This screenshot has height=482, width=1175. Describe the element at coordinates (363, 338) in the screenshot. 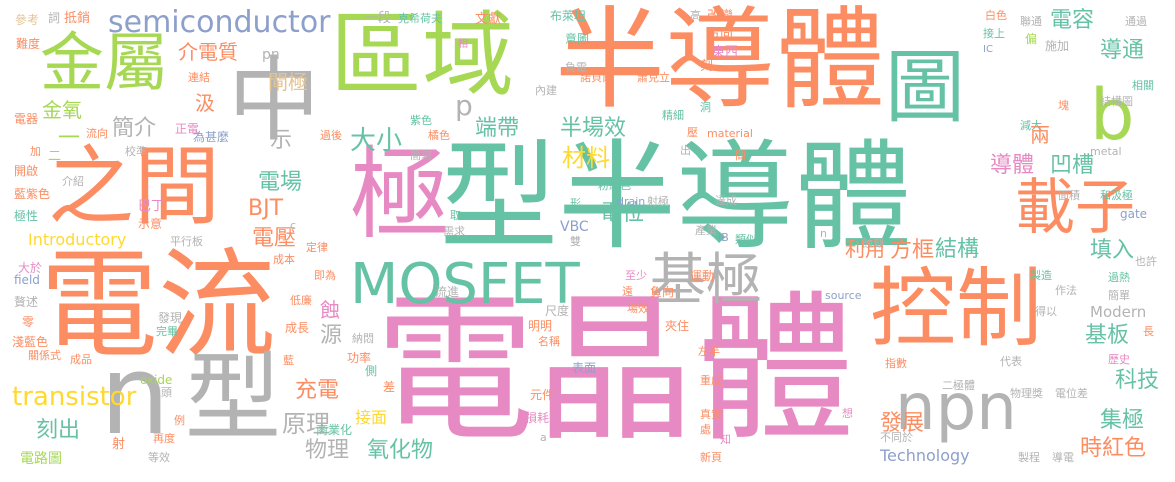

I see `word-puzzled: 納悶` at that location.